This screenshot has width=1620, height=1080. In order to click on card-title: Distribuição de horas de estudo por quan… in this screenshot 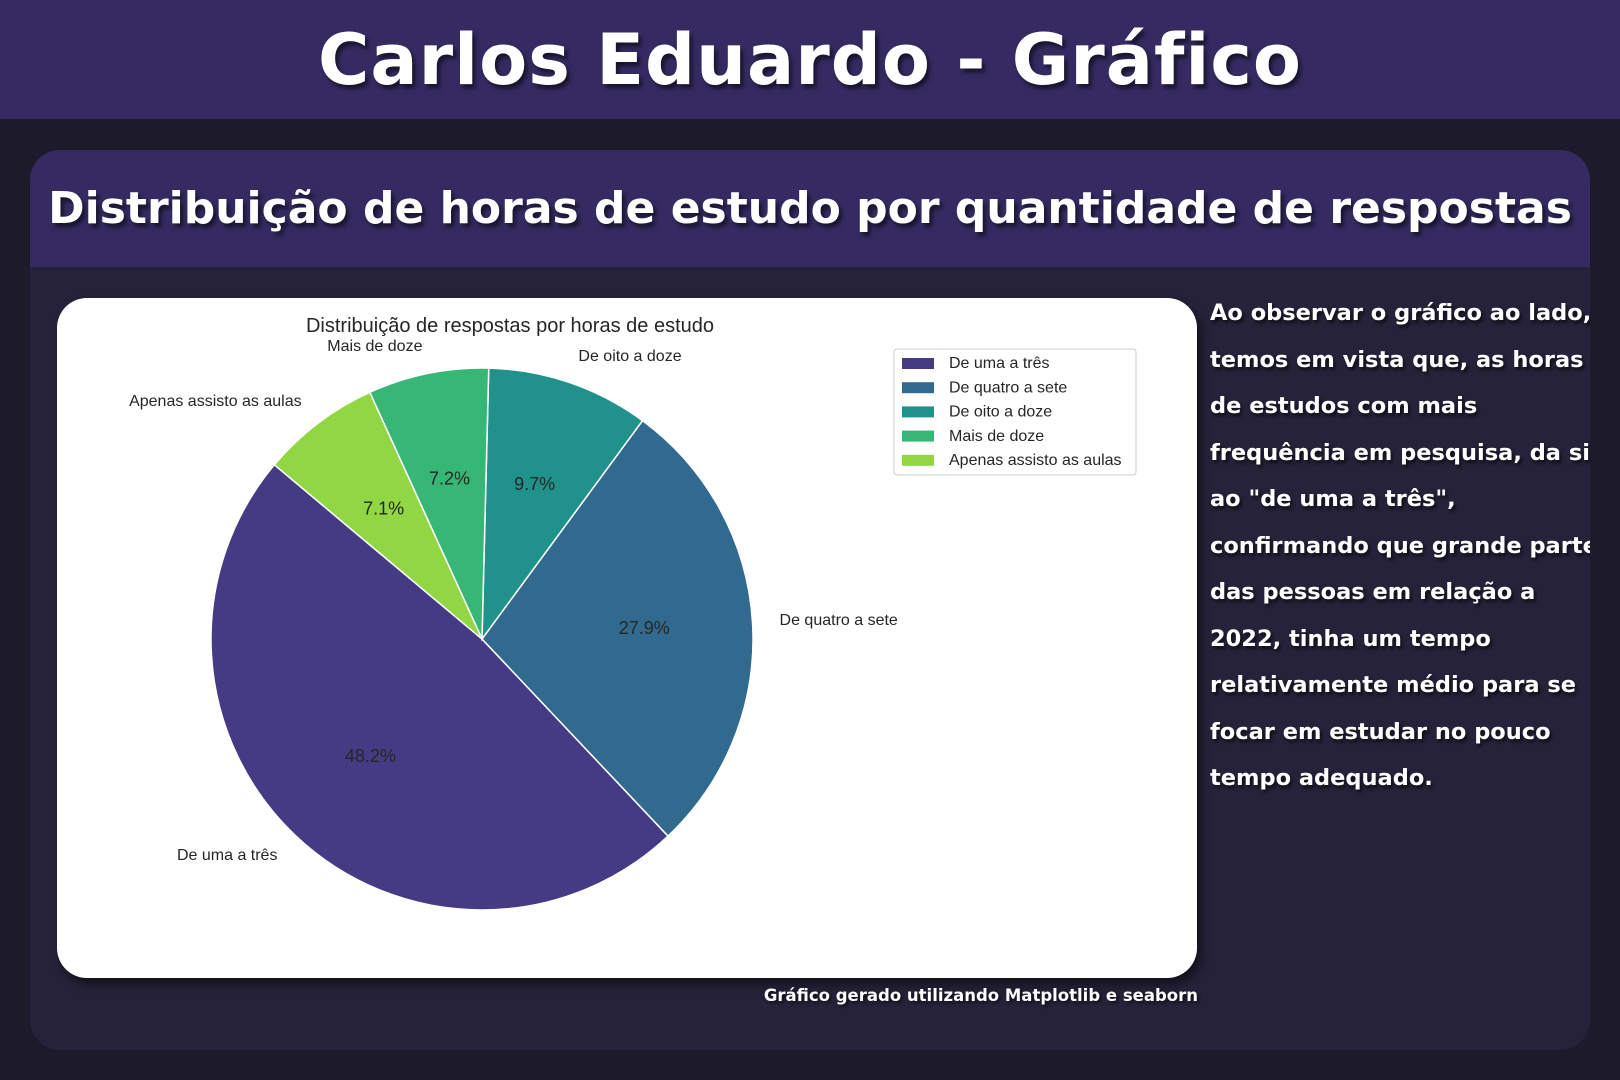, I will do `click(810, 208)`.